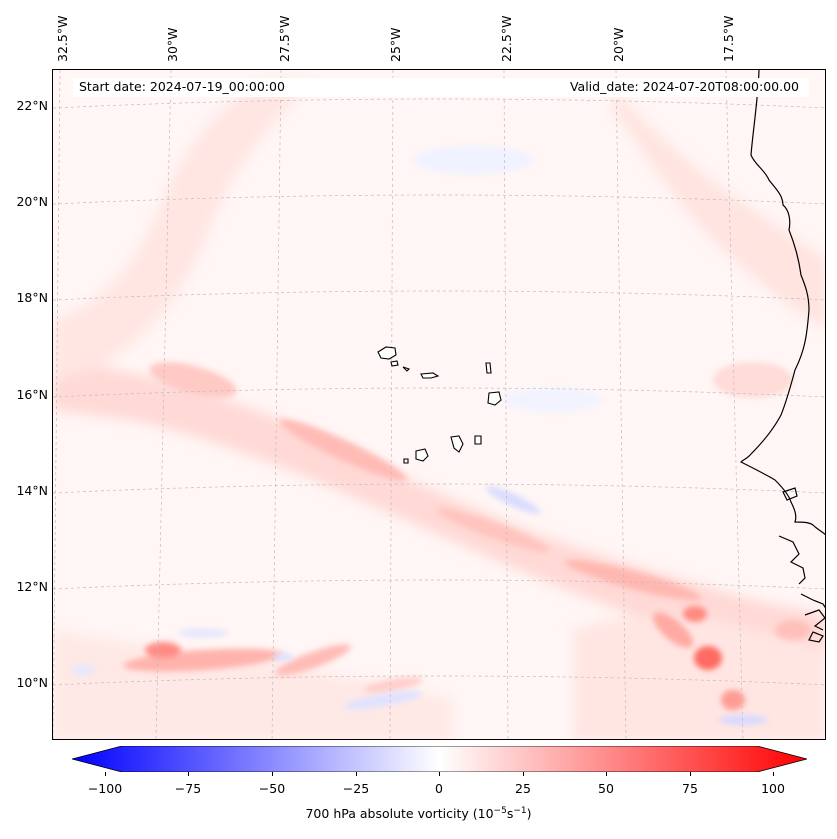 The height and width of the screenshot is (839, 837). I want to click on lon-label-22-5w: 22.5°W, so click(506, 38).